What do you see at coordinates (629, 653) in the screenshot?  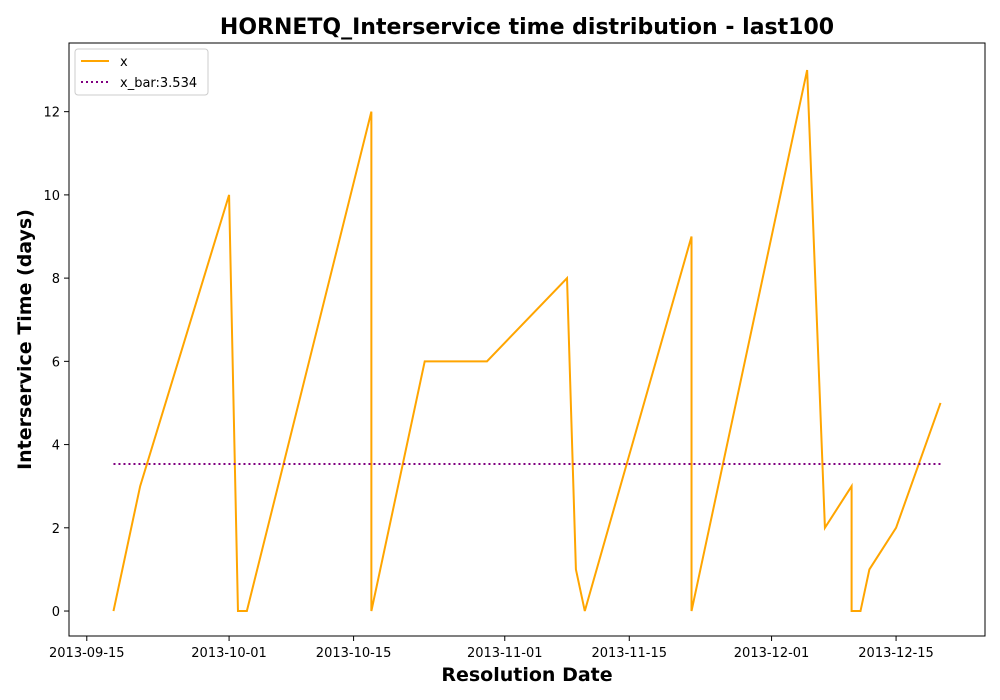 I see `x-tick-label: 2013-11-15` at bounding box center [629, 653].